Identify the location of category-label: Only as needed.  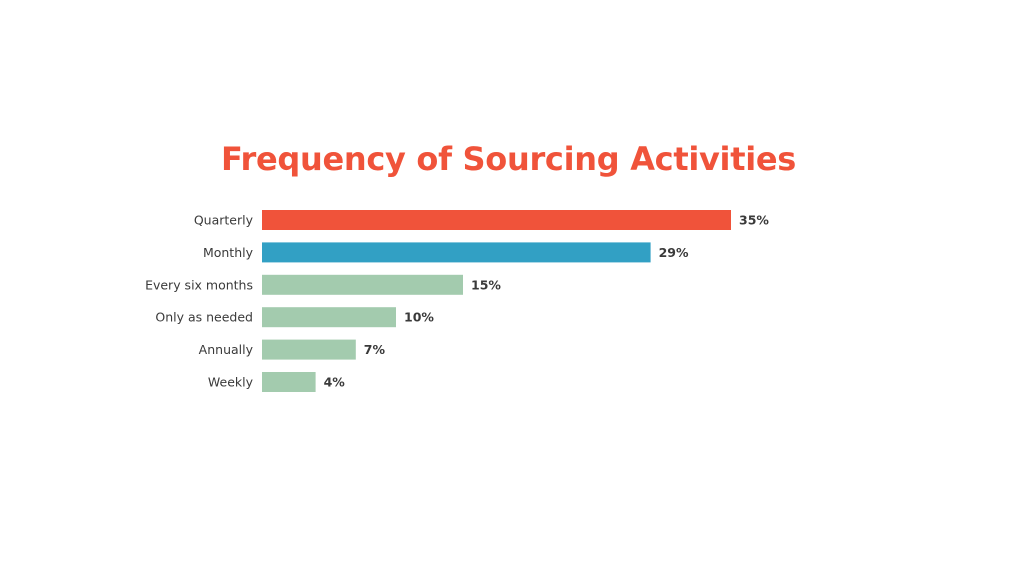
(204, 317).